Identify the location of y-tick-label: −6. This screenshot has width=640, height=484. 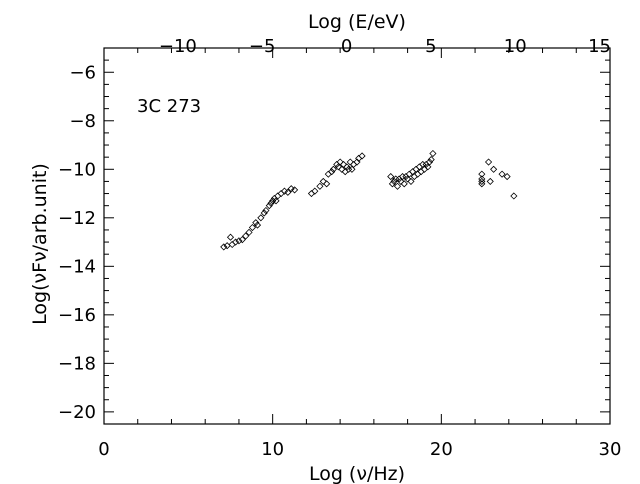
(82, 72).